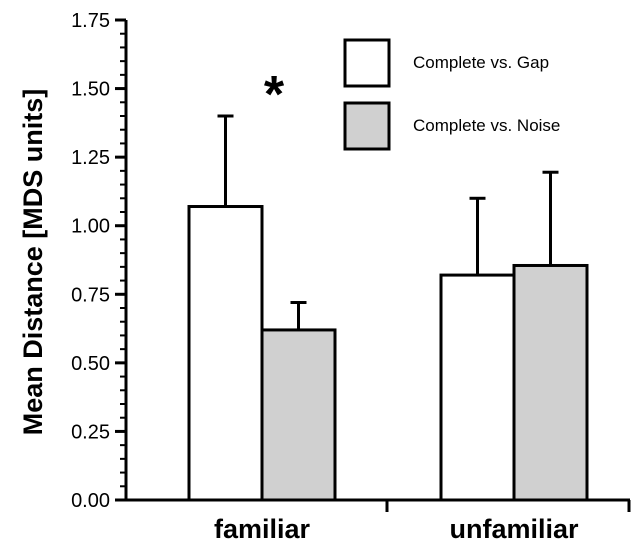 The height and width of the screenshot is (545, 634). I want to click on legend-label: Complete vs. Noise, so click(486, 125).